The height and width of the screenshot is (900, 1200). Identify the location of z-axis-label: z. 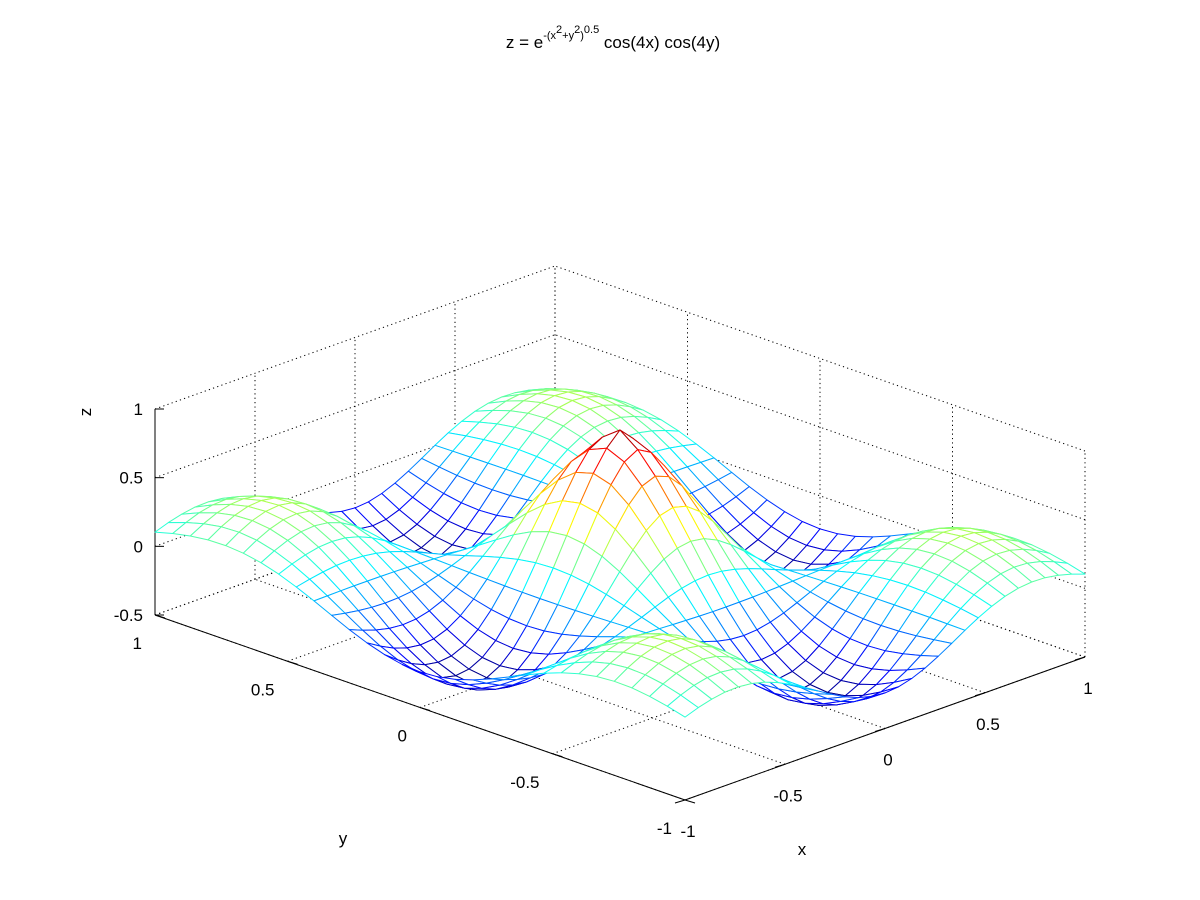
(85, 412).